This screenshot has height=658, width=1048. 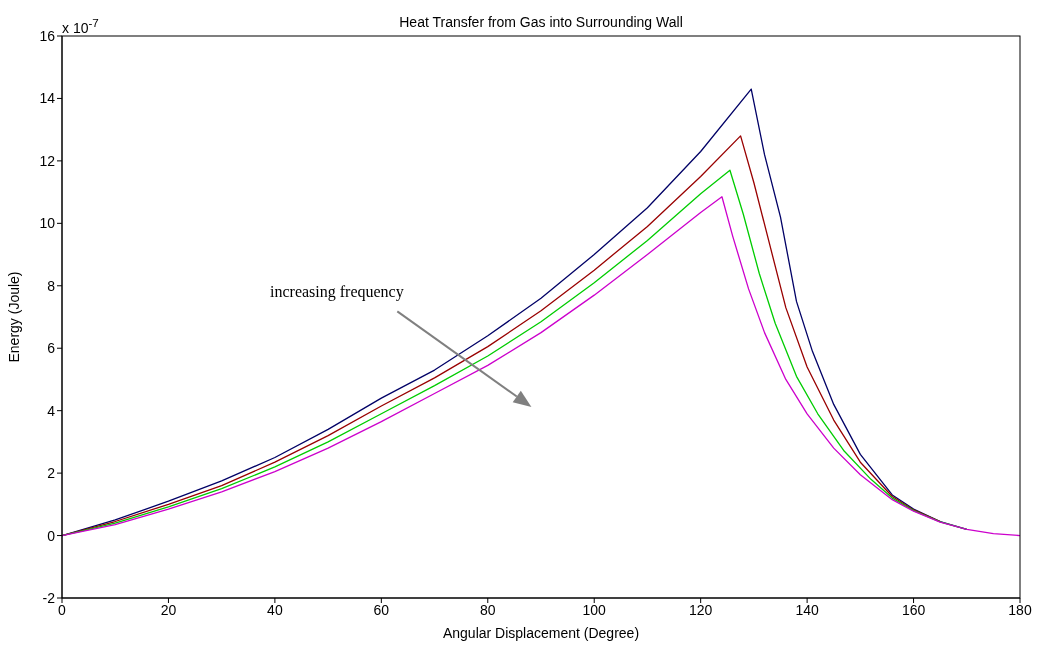 What do you see at coordinates (47, 35) in the screenshot?
I see `y-tick-label: 16` at bounding box center [47, 35].